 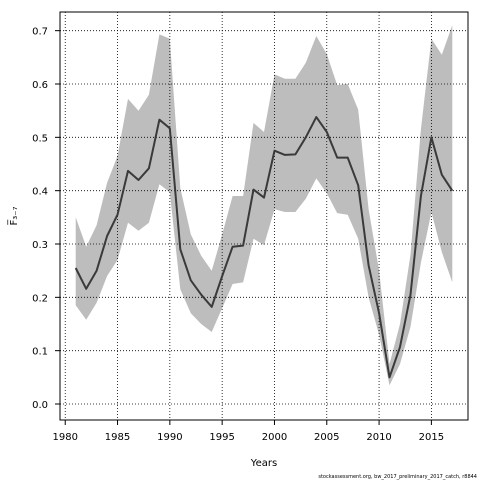 I want to click on y-tick-label: 0.3, so click(x=40, y=245).